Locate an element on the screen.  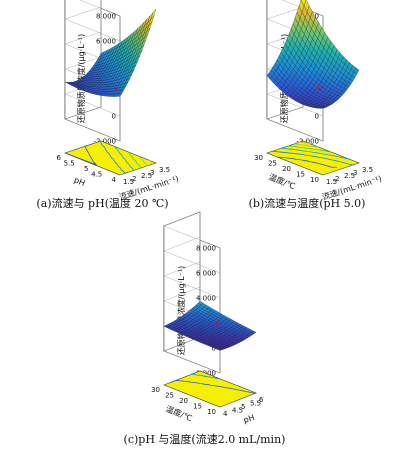
z-tick-label: 4 000 is located at coordinates (206, 299).